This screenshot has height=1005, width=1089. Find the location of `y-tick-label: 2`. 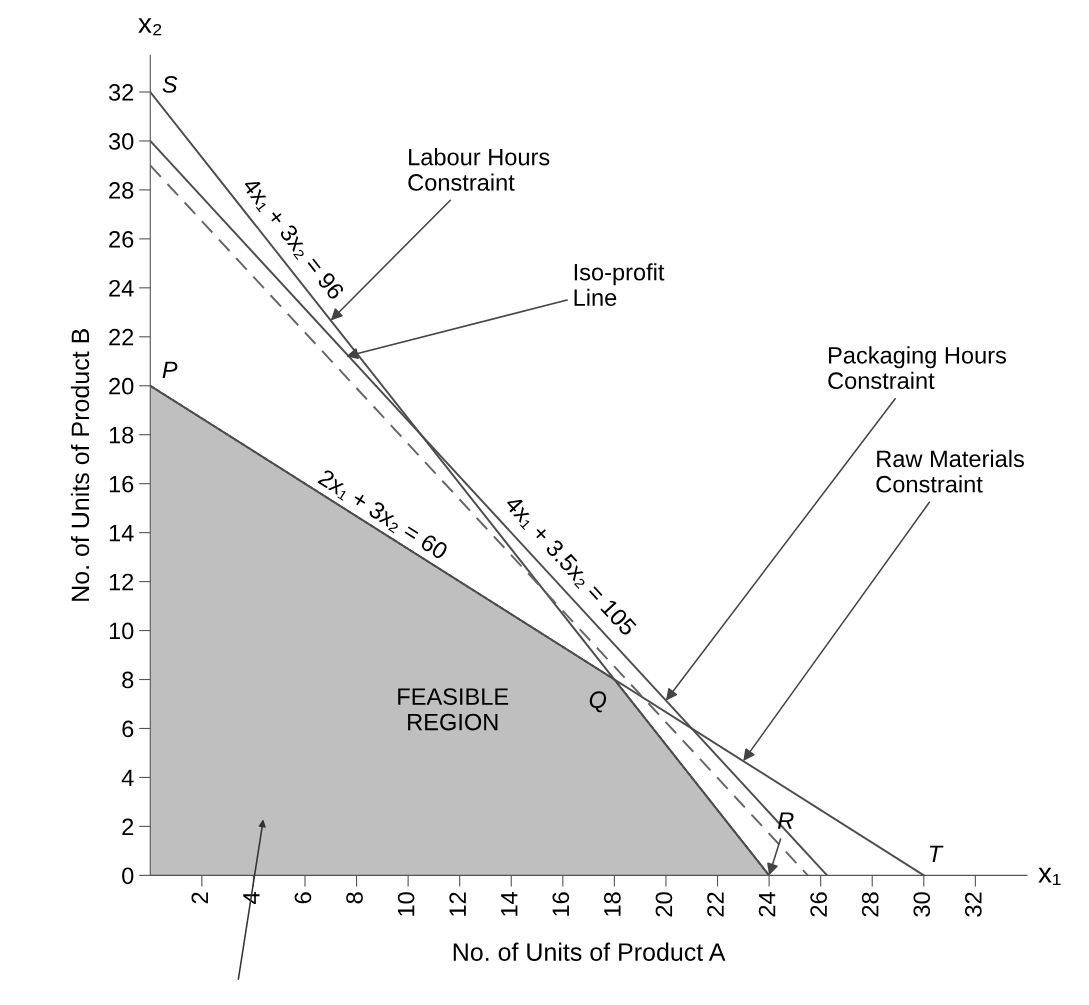

y-tick-label: 2 is located at coordinates (128, 826).